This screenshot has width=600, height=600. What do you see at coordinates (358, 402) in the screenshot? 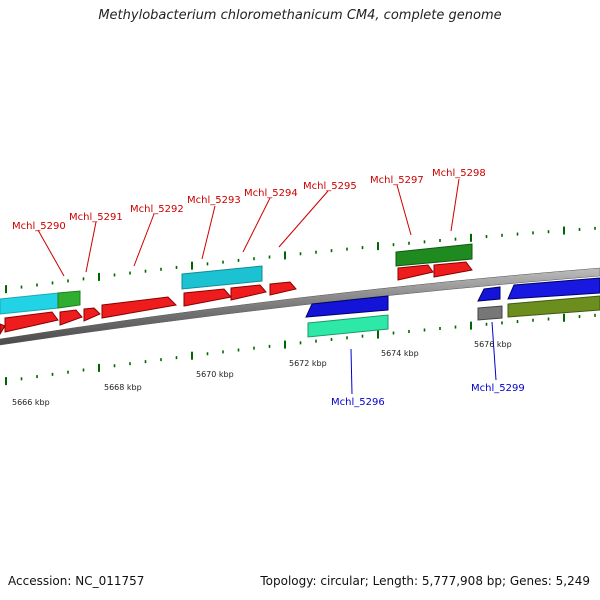
I see `gene-label: Mchl_5296` at bounding box center [358, 402].